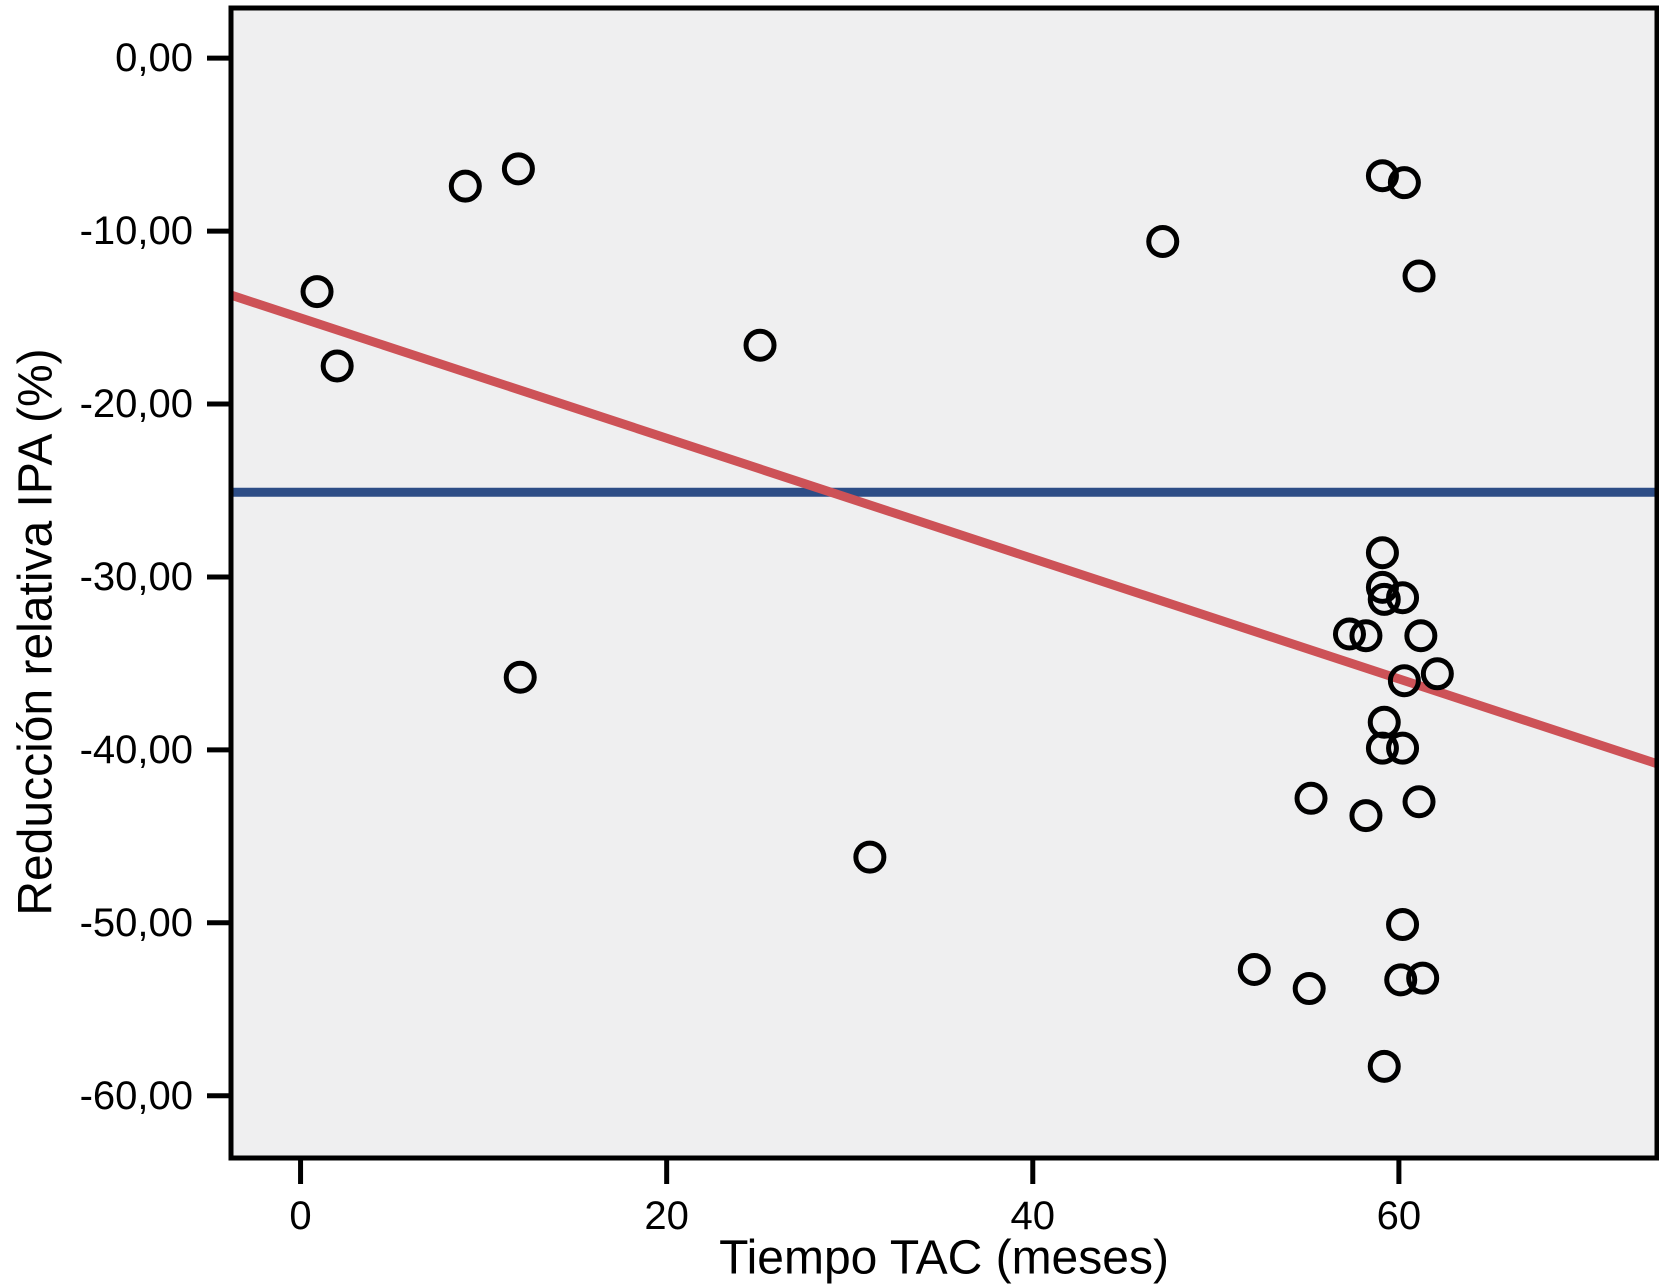 This screenshot has height=1288, width=1659. What do you see at coordinates (154, 58) in the screenshot?
I see `y-tick-label: 0,00` at bounding box center [154, 58].